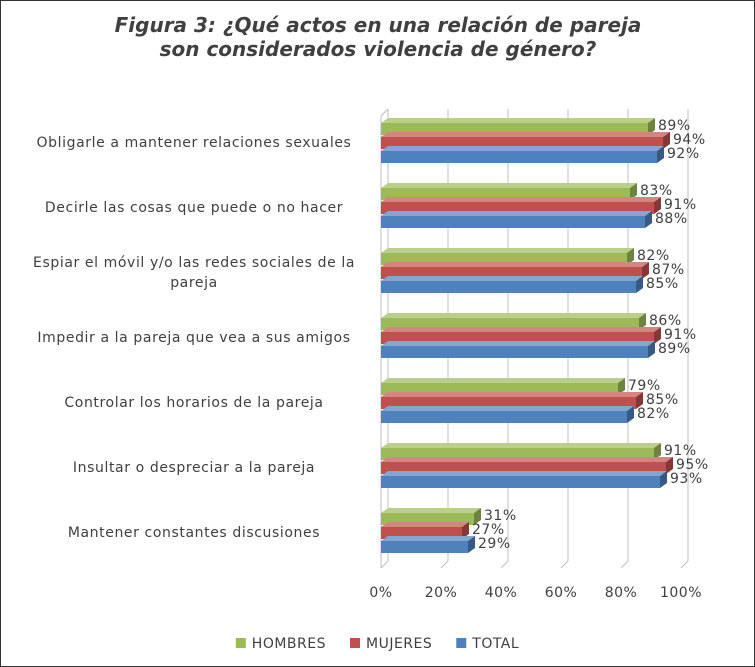 The image size is (755, 667). What do you see at coordinates (681, 593) in the screenshot?
I see `x-tick-label: 100%` at bounding box center [681, 593].